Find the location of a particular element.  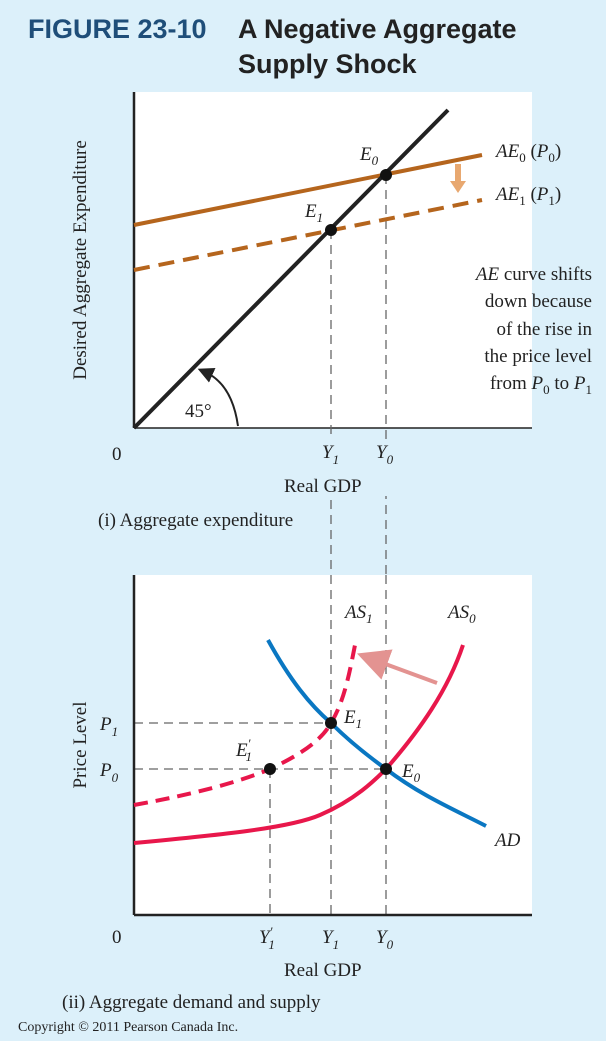

ae1-line is located at coordinates (308, 235).